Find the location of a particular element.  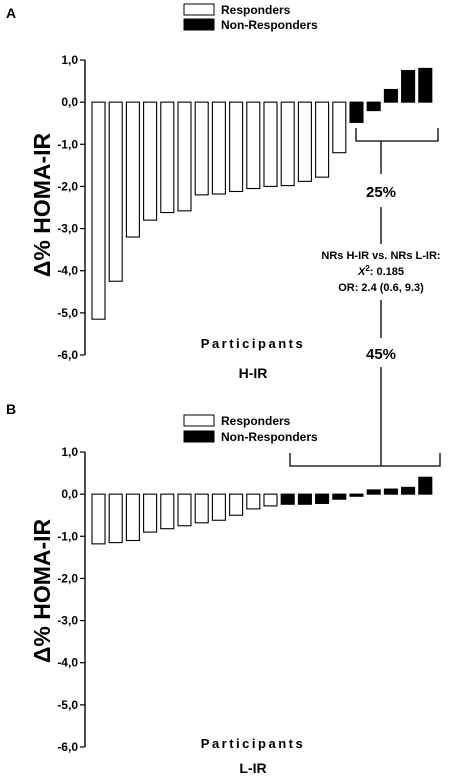

panel-b-y-axis-title: Δ% HOMA-IR is located at coordinates (42, 590).